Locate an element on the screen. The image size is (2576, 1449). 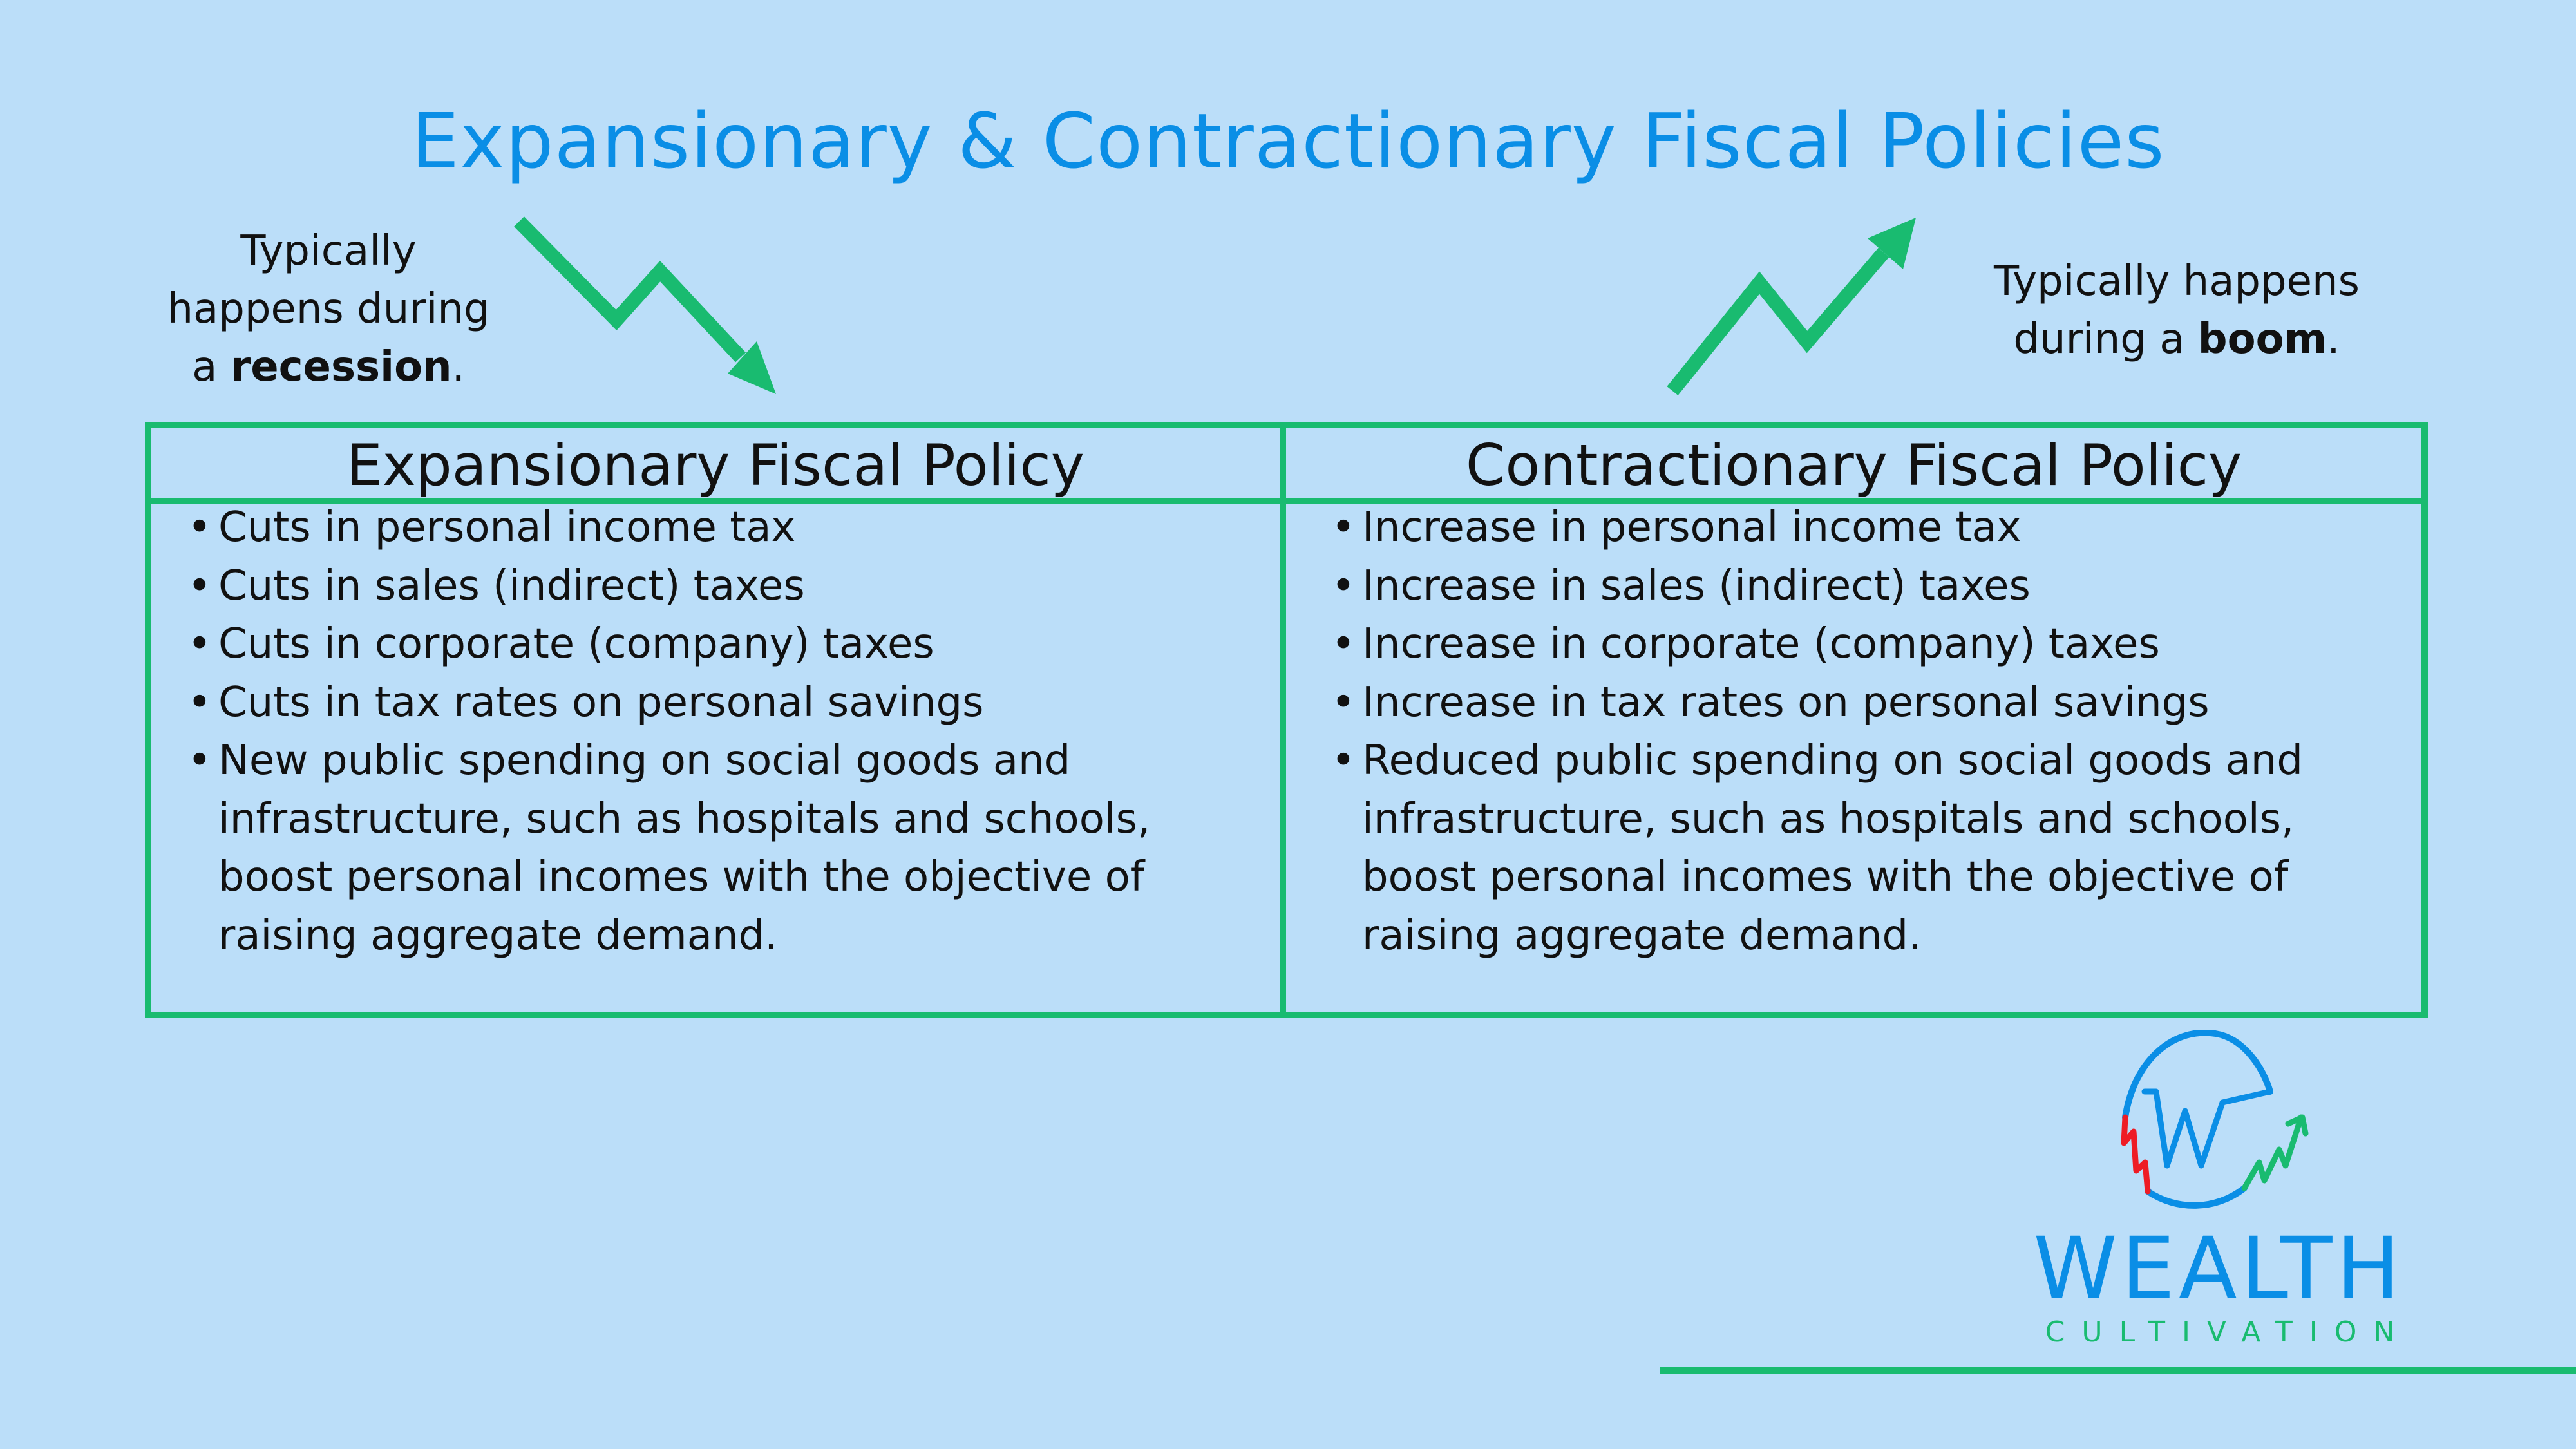
list-item: • Cuts in tax rates on personal savings is located at coordinates (586, 702).